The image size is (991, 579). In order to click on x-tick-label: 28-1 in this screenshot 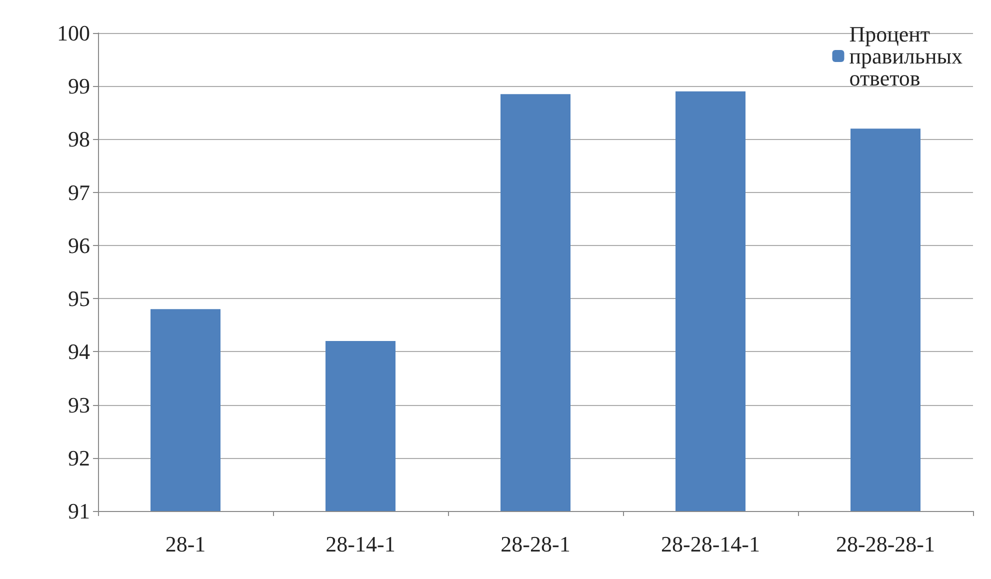, I will do `click(185, 544)`.